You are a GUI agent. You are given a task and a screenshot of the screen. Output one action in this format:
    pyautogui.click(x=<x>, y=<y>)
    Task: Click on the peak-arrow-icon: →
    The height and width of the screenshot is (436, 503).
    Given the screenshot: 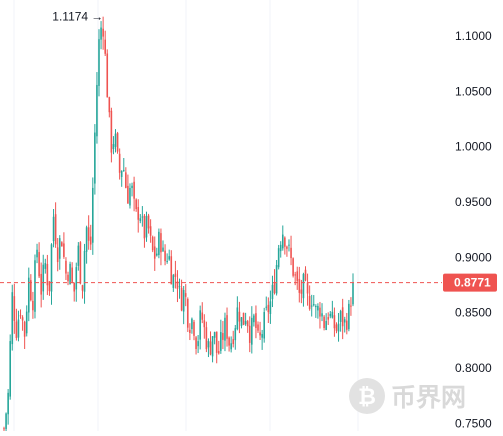 What is the action you would take?
    pyautogui.click(x=97, y=17)
    